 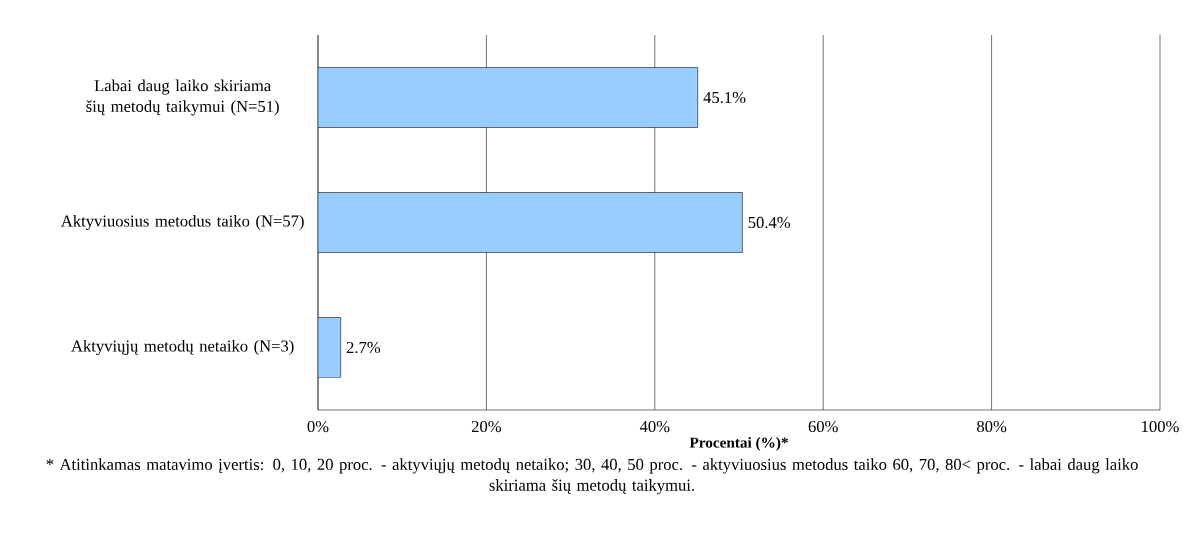 I want to click on x-tick-label: 0%, so click(x=318, y=426).